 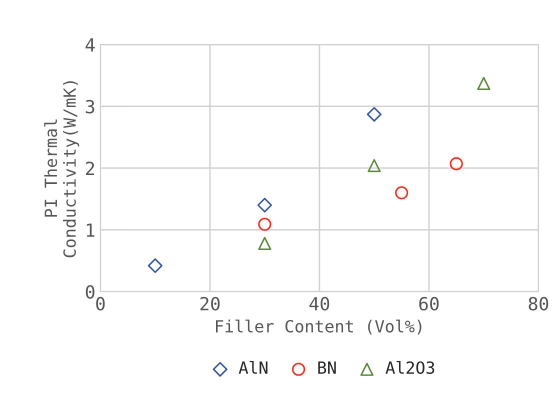 I want to click on x-tick-label: 0, so click(x=100, y=303).